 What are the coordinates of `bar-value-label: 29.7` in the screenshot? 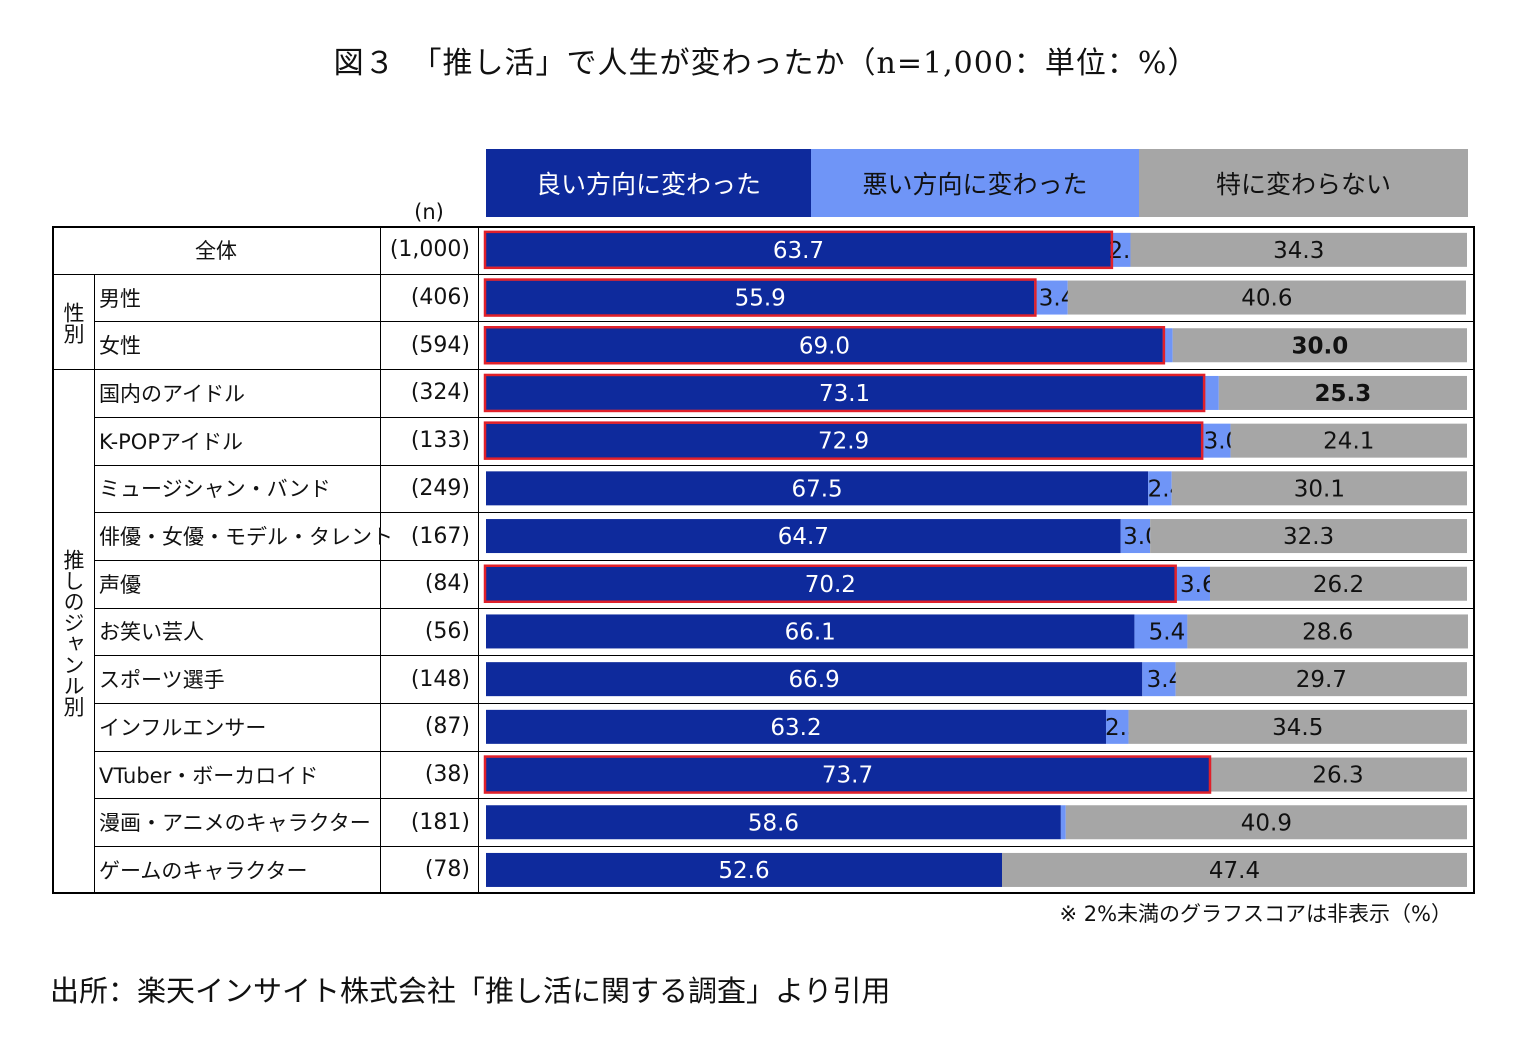 It's located at (1321, 680).